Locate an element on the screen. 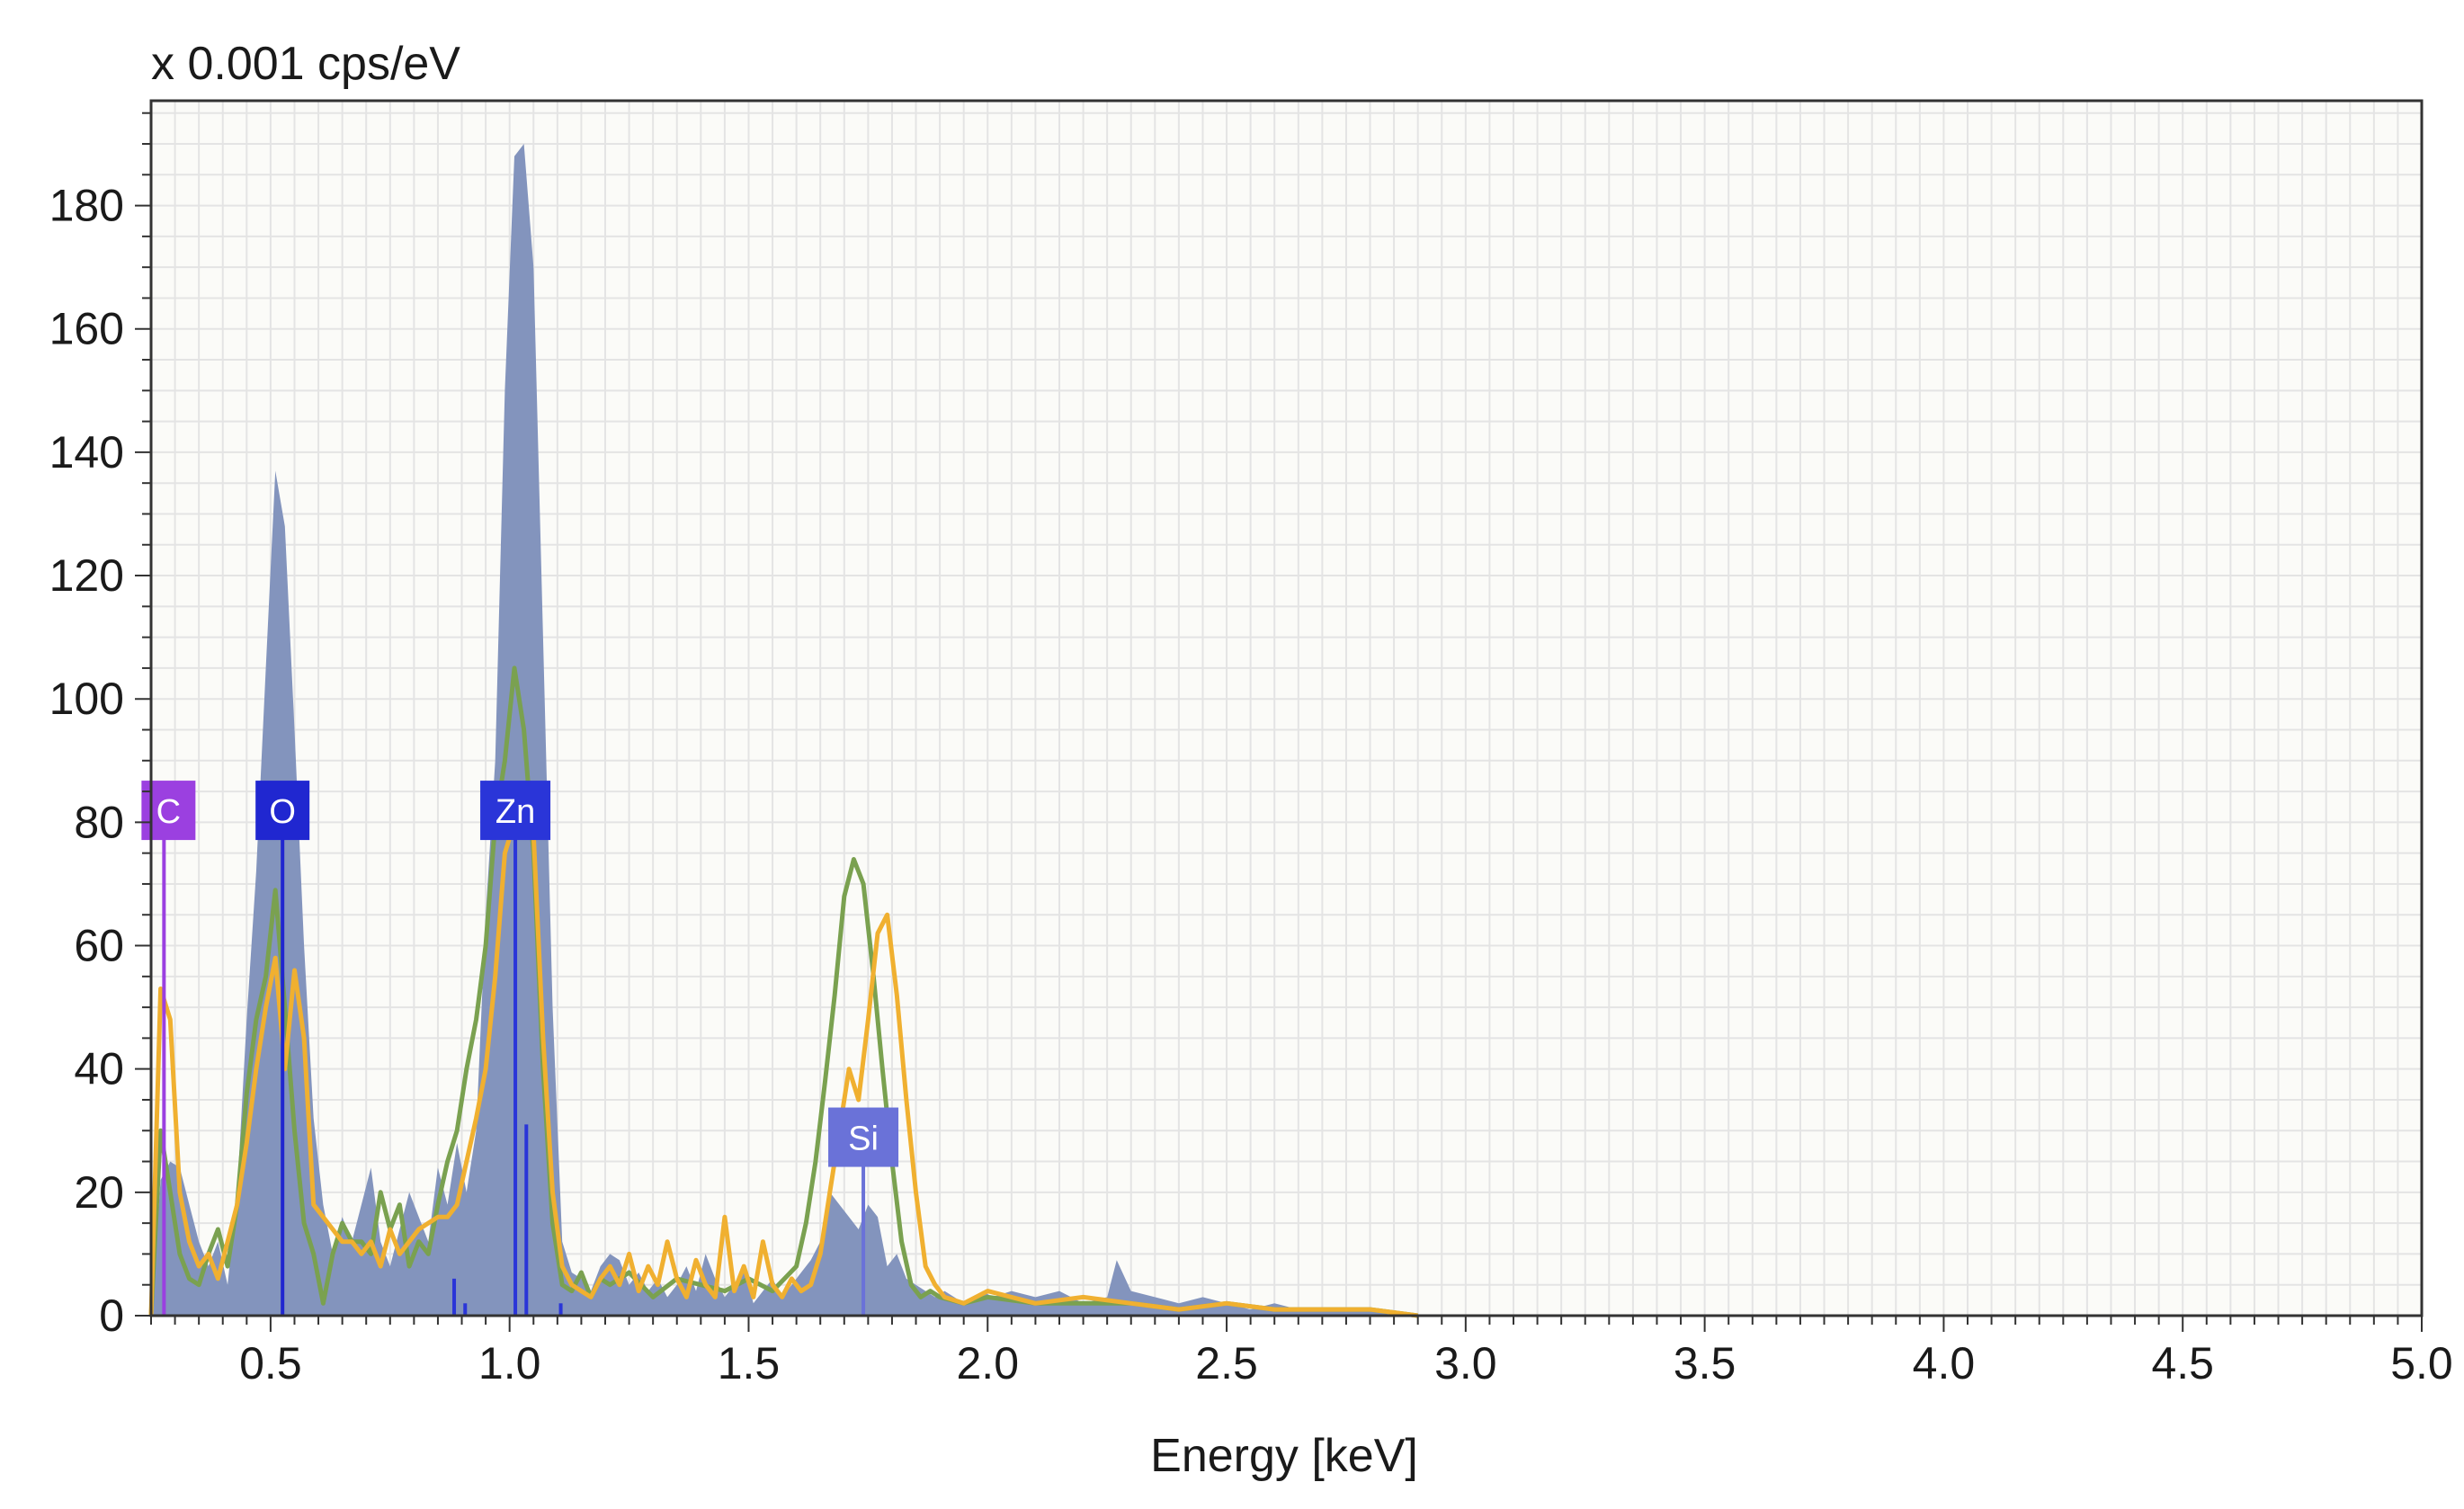  element-label-o: O is located at coordinates (282, 812).